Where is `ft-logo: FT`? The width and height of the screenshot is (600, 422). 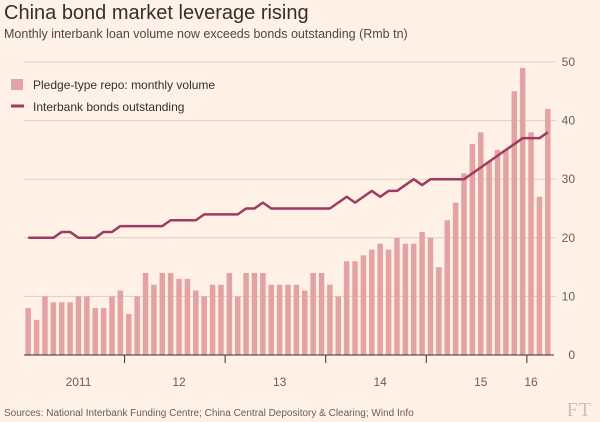
ft-logo: FT is located at coordinates (579, 410).